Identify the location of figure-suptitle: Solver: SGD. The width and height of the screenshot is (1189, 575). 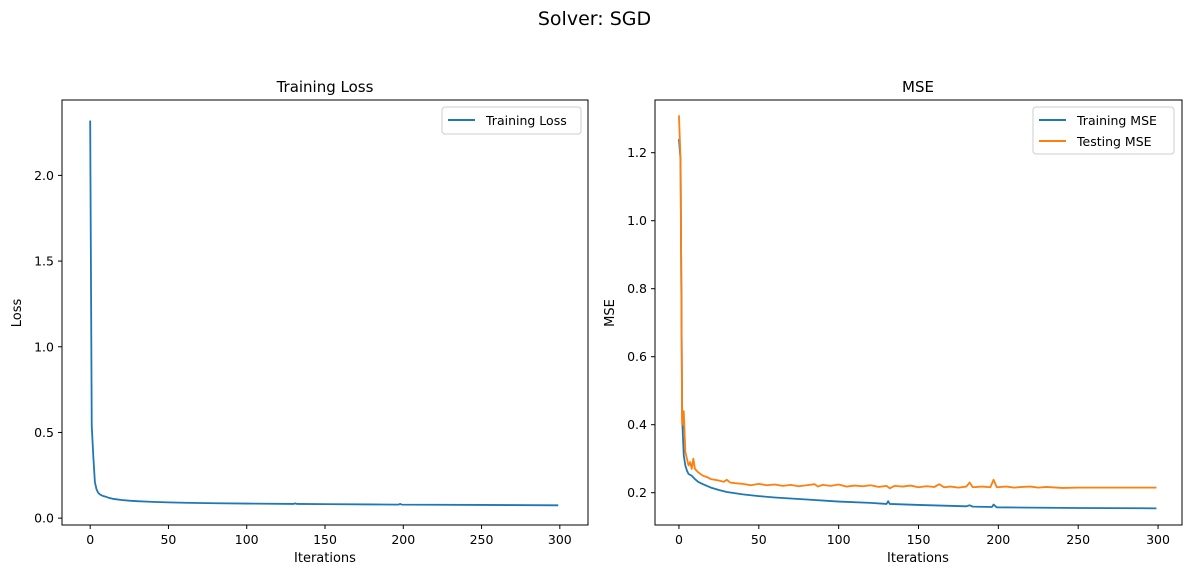
(594, 19).